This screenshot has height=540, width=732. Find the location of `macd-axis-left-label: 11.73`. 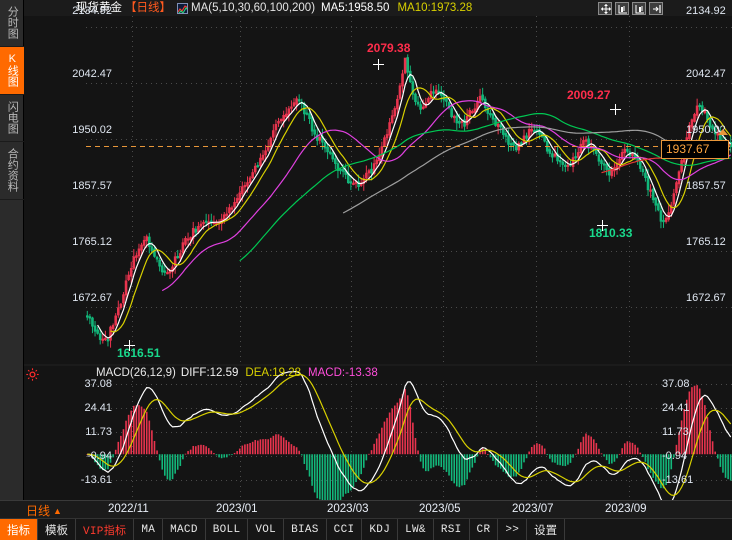

macd-axis-left-label: 11.73 is located at coordinates (98, 432).